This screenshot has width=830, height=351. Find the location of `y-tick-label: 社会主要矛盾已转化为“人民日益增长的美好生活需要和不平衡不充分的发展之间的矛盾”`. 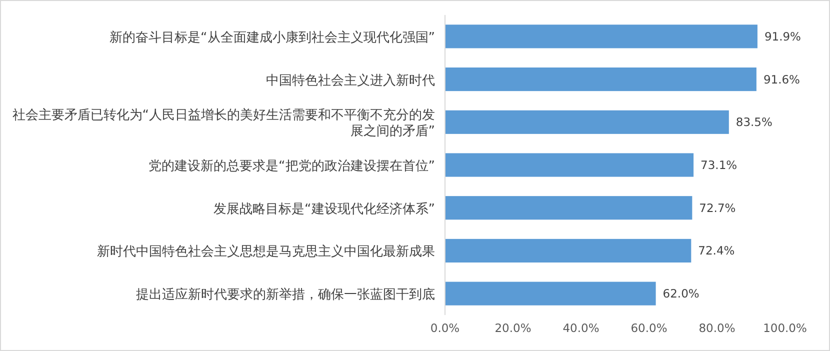

y-tick-label: 社会主要矛盾已转化为“人民日益增长的美好生活需要和不平衡不充分的发展之间的矛盾” is located at coordinates (223, 123).